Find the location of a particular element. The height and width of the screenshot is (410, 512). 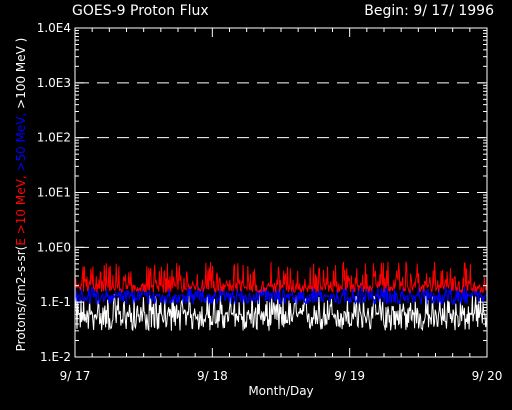

y-tick-label: 1.E-1 is located at coordinates (55, 302).